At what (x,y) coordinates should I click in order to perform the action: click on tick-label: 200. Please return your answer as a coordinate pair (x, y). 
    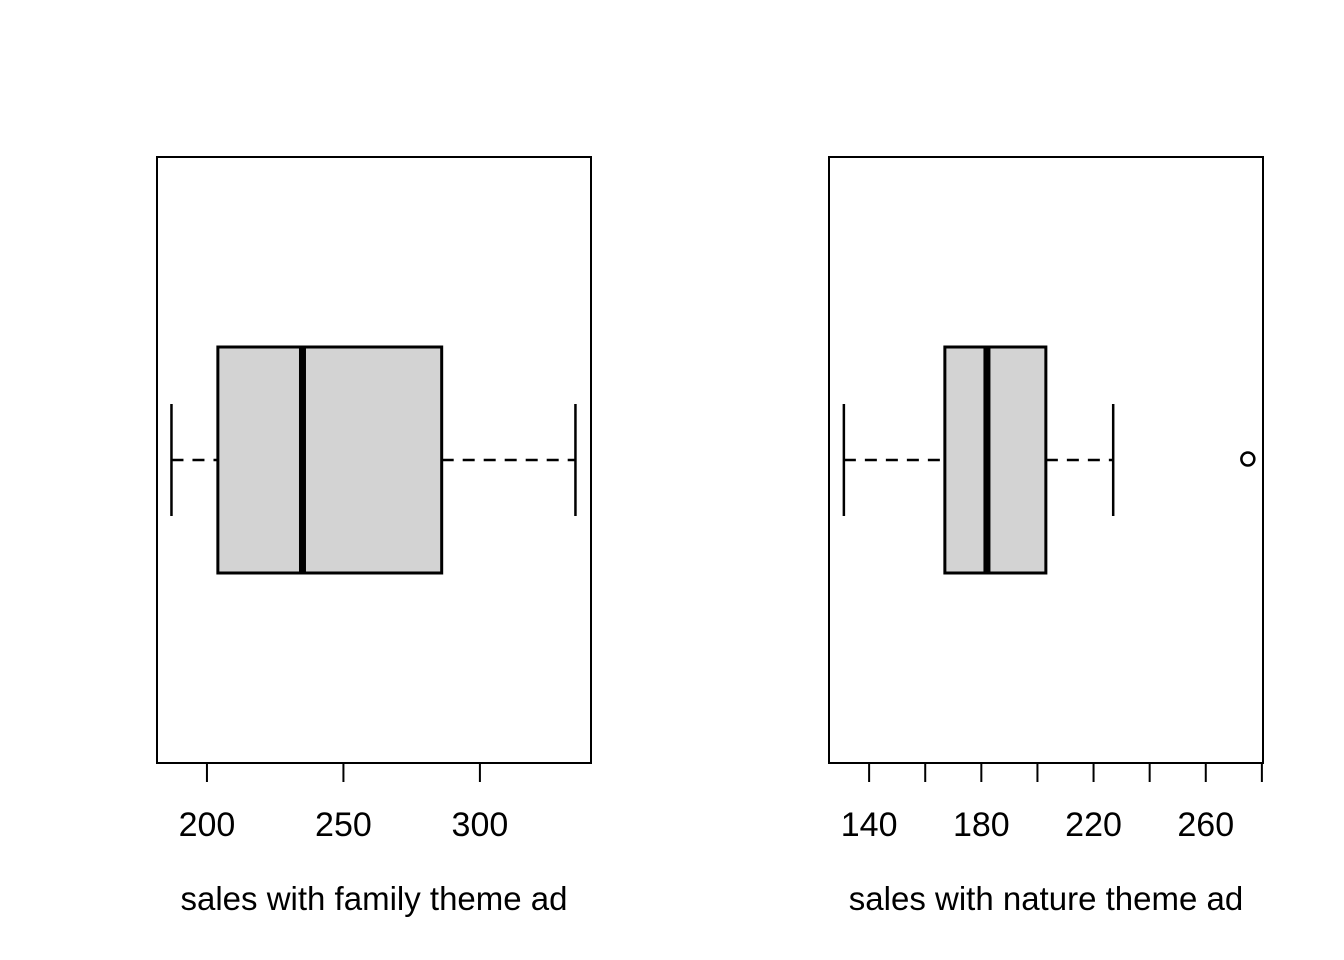
    Looking at the image, I should click on (207, 825).